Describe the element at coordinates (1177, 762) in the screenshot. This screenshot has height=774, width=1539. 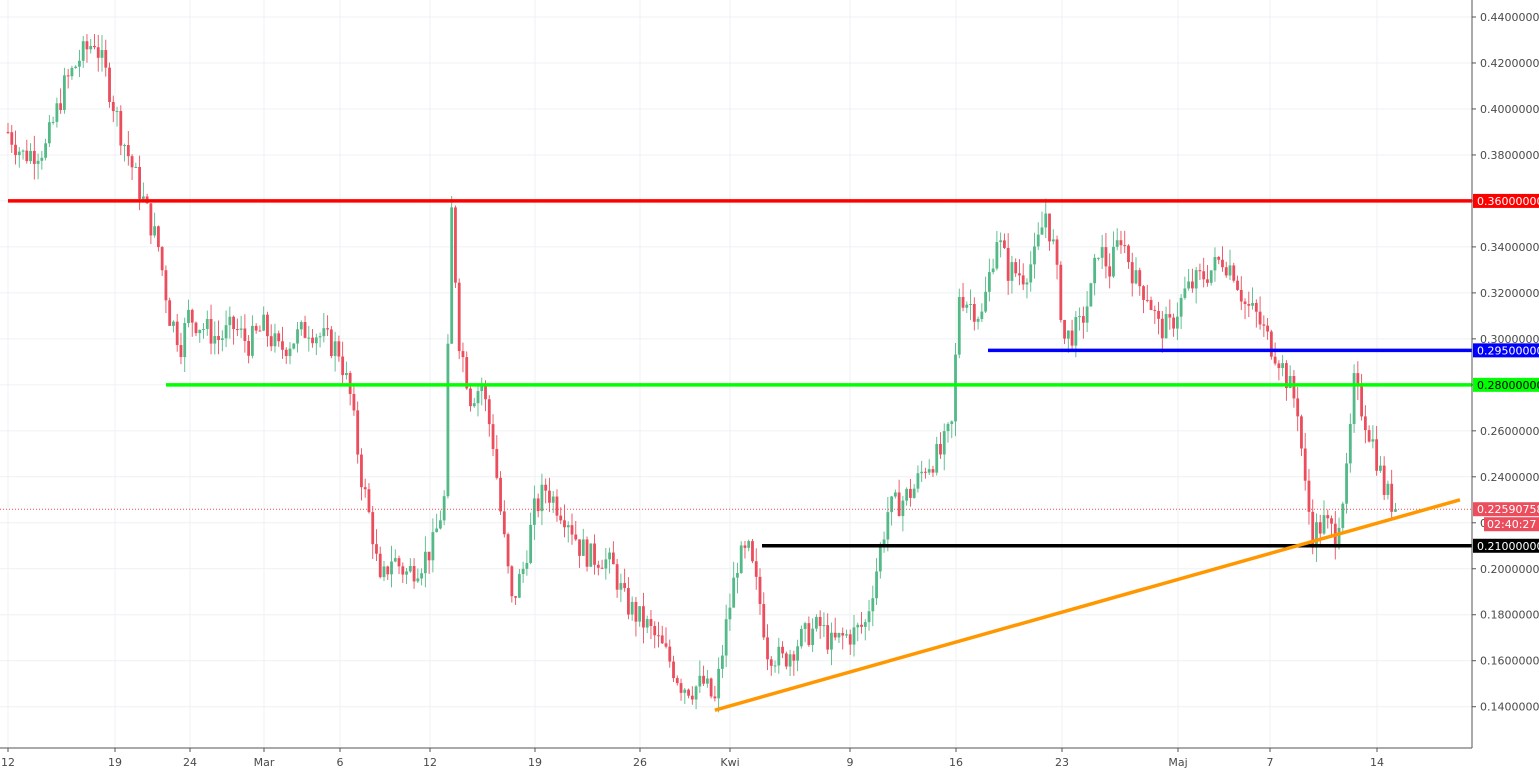
I see `time-tick-label: Maj` at that location.